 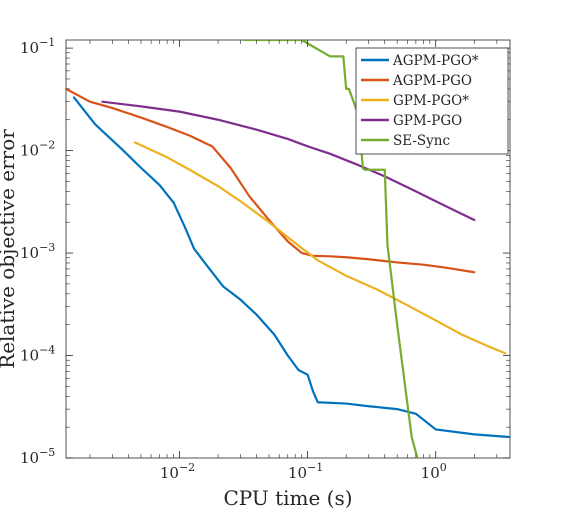 I want to click on x-tick-label-2: 10⁰, so click(x=434, y=471).